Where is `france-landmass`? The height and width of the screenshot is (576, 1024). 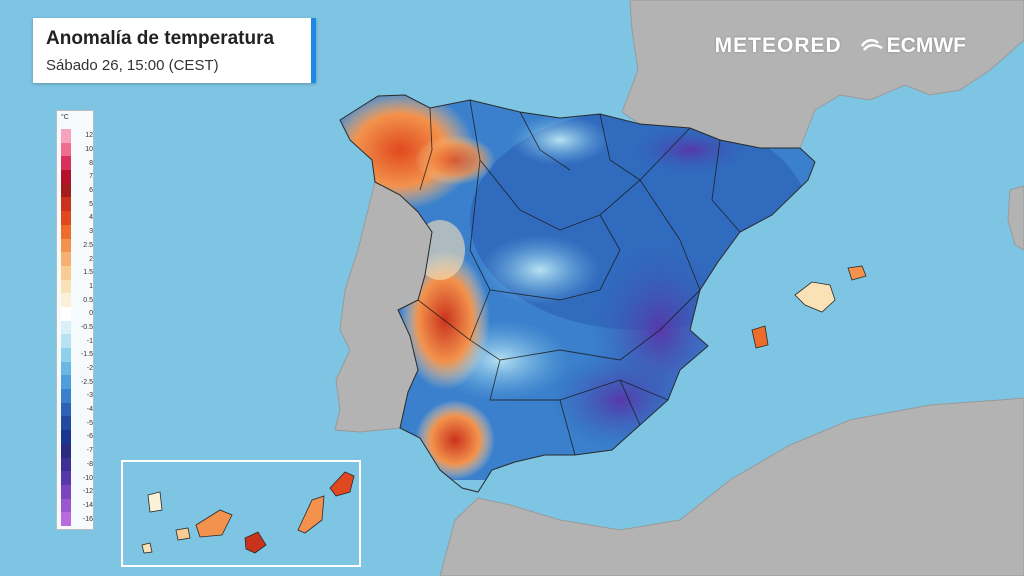
france-landmass is located at coordinates (822, 74).